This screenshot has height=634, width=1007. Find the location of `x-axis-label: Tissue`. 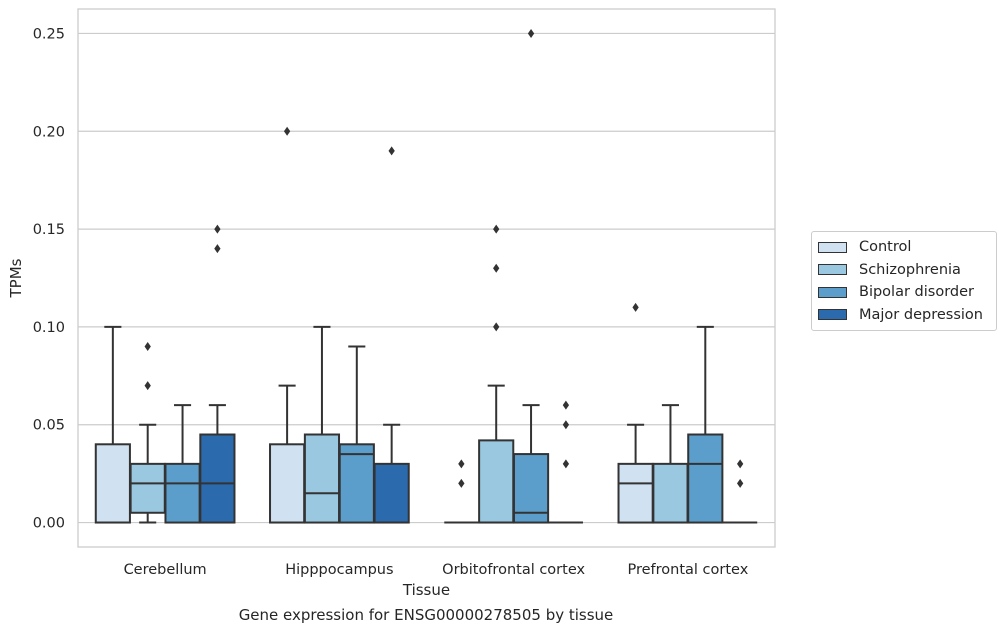

x-axis-label: Tissue is located at coordinates (426, 590).